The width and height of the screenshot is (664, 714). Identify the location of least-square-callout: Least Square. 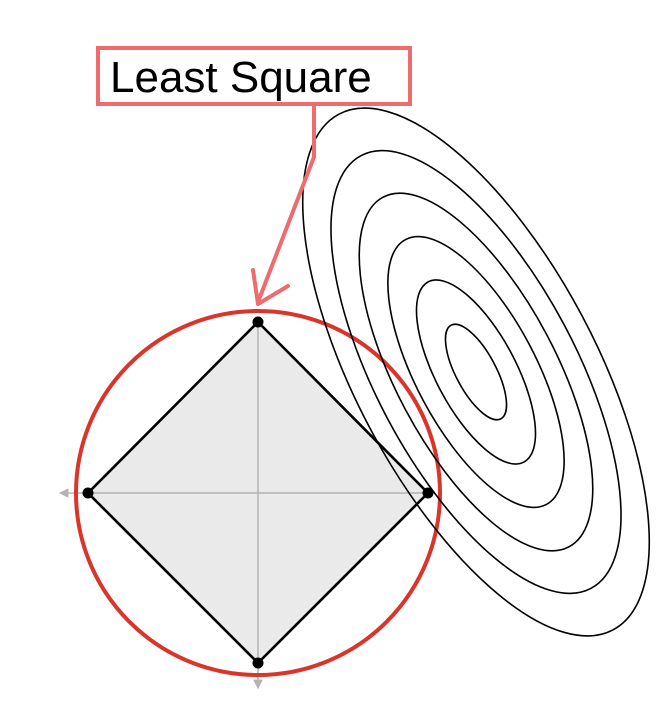
(254, 76).